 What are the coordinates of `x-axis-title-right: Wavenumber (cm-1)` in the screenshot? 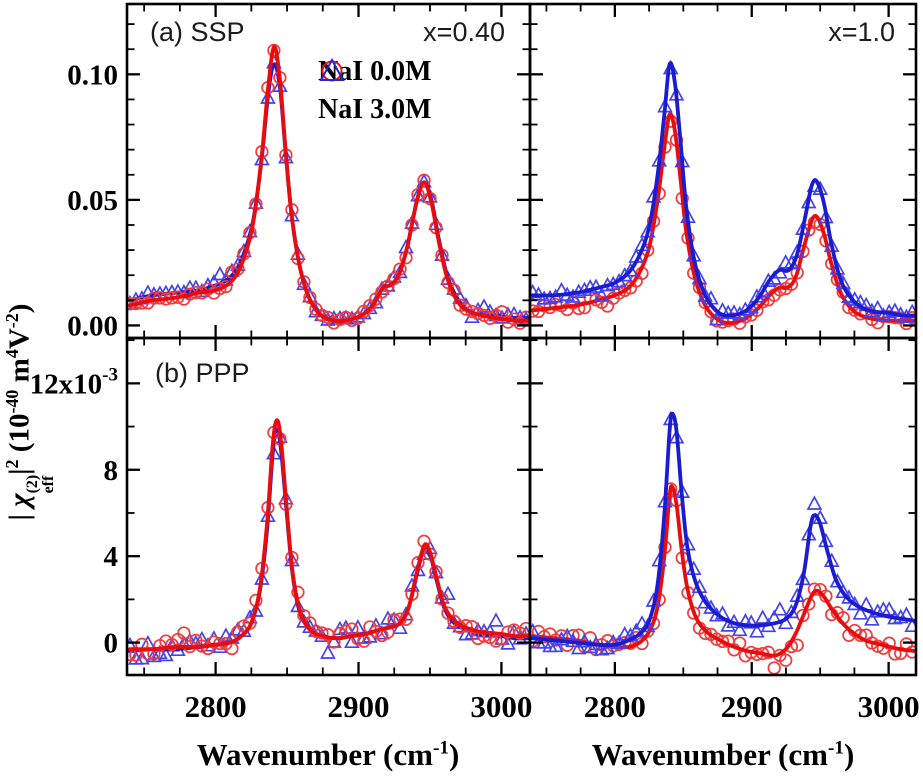 It's located at (723, 754).